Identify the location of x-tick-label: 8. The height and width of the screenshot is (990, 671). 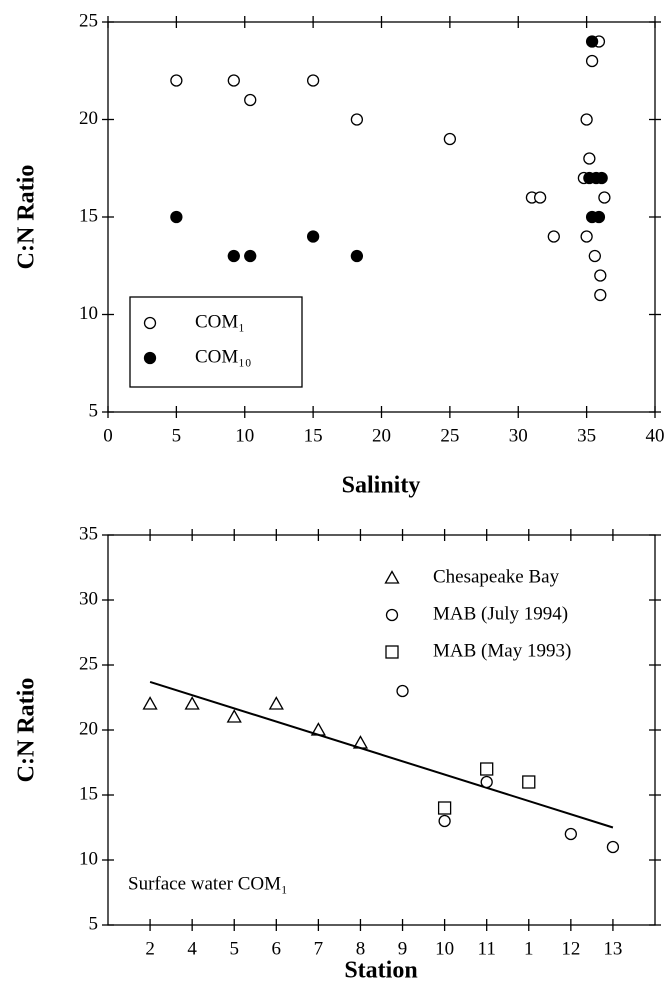
(361, 948).